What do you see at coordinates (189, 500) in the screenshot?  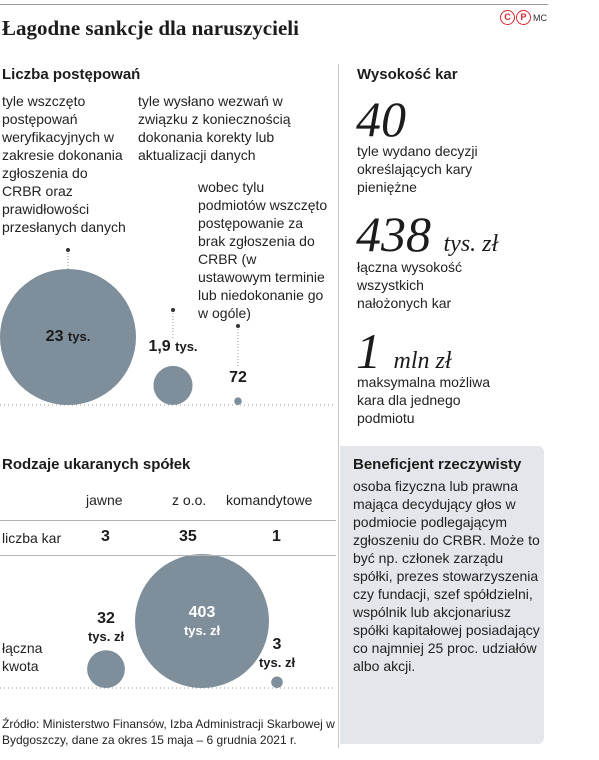 I see `column-header-zoo: z o.o.` at bounding box center [189, 500].